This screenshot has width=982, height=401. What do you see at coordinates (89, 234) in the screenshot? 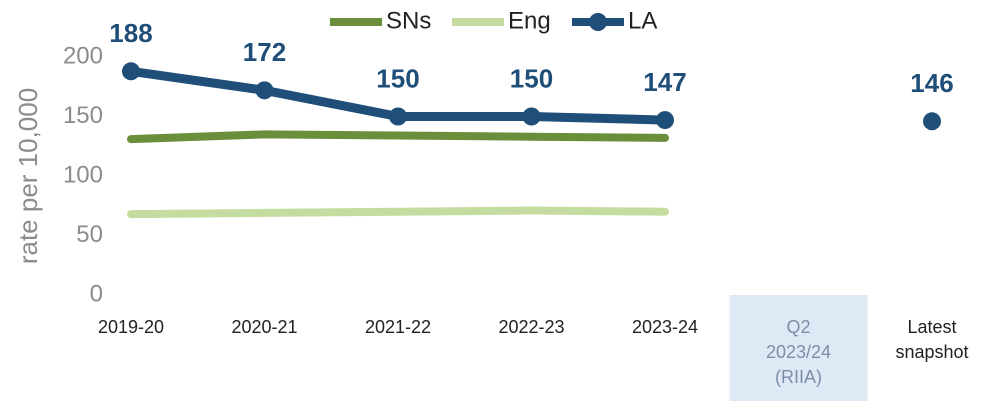
I see `y-tick-label: 50` at bounding box center [89, 234].